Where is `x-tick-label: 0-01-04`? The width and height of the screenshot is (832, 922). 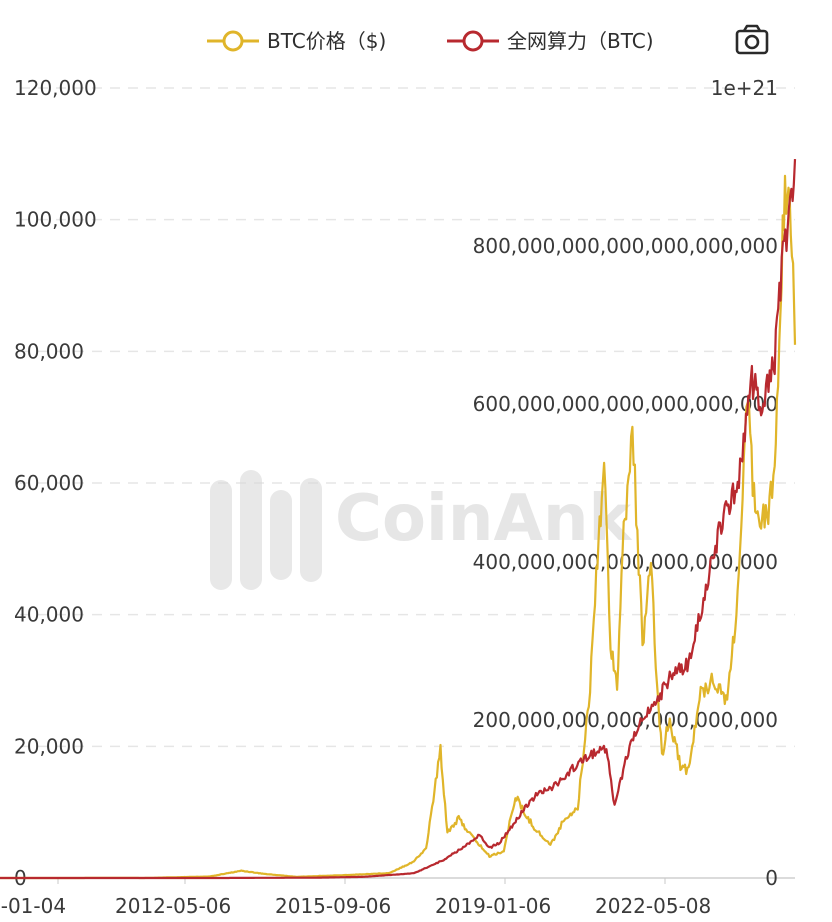 x-tick-label: 0-01-04 is located at coordinates (33, 906).